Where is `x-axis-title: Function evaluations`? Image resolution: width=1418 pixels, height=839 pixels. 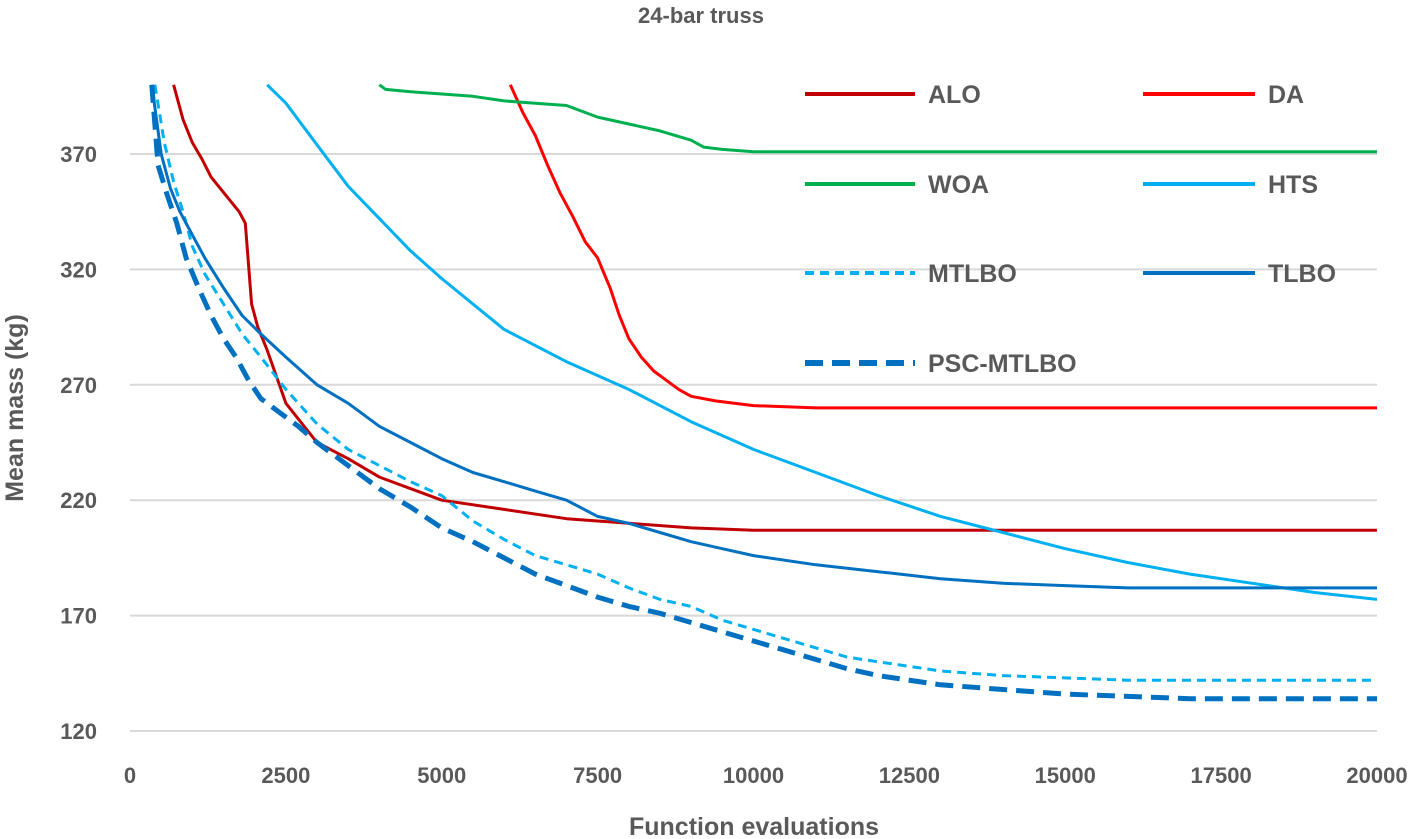 x-axis-title: Function evaluations is located at coordinates (754, 826).